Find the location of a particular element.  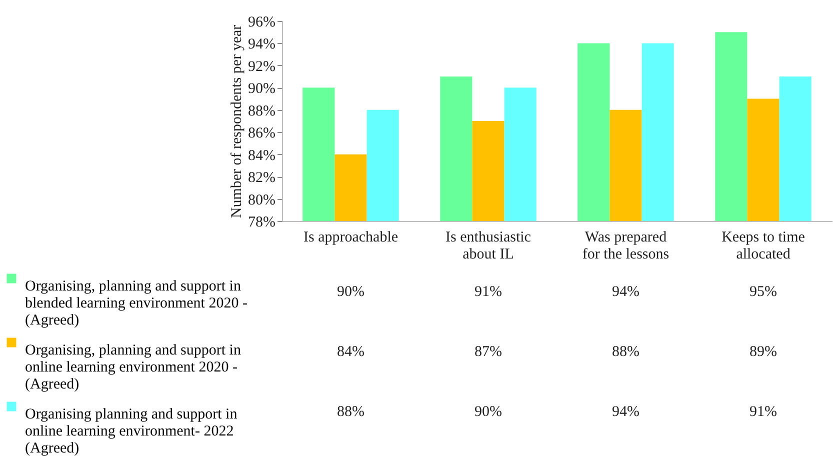

y-tick-label: 86% is located at coordinates (262, 134).